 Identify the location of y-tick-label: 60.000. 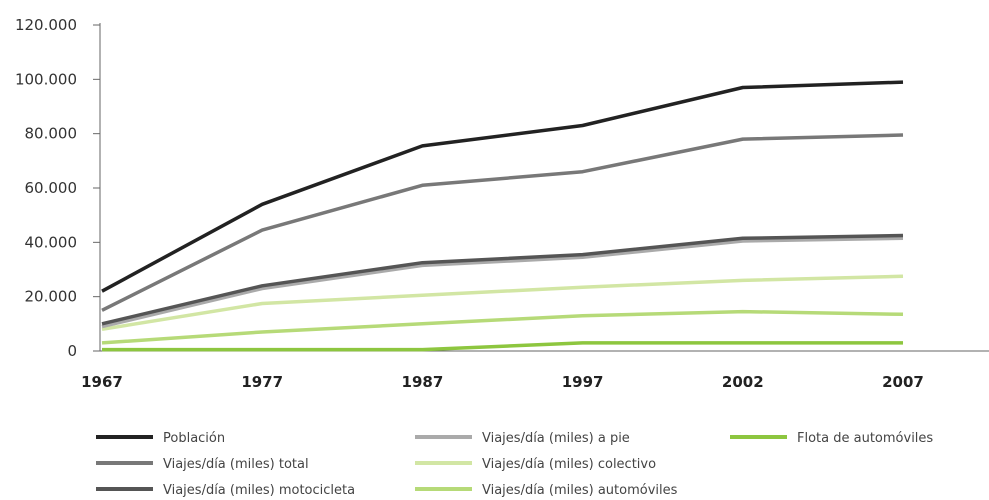
(51, 188).